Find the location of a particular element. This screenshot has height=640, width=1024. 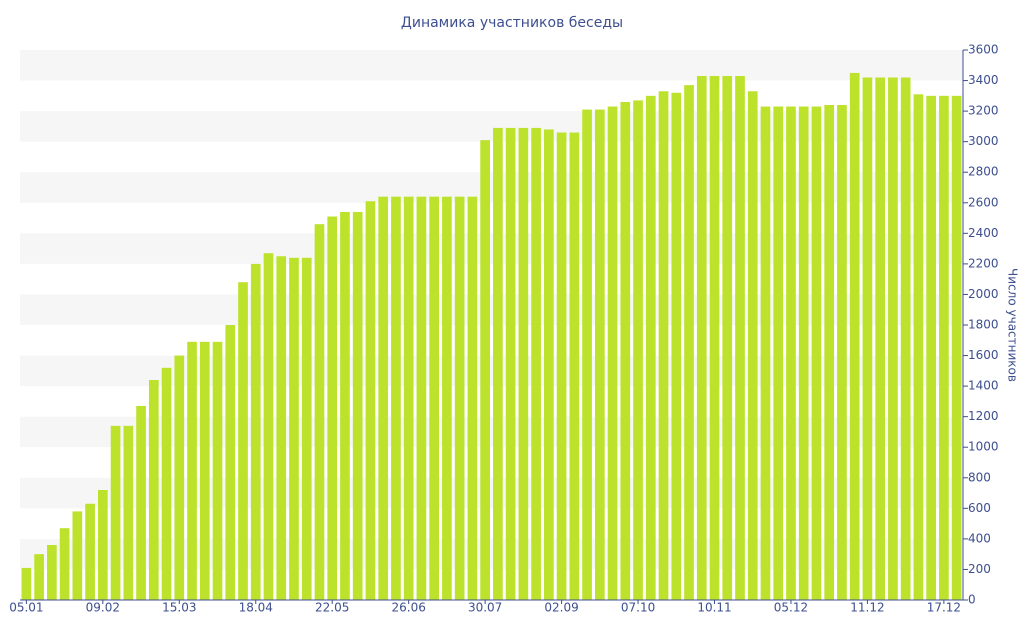

y-tick-label: 0 is located at coordinates (972, 600).